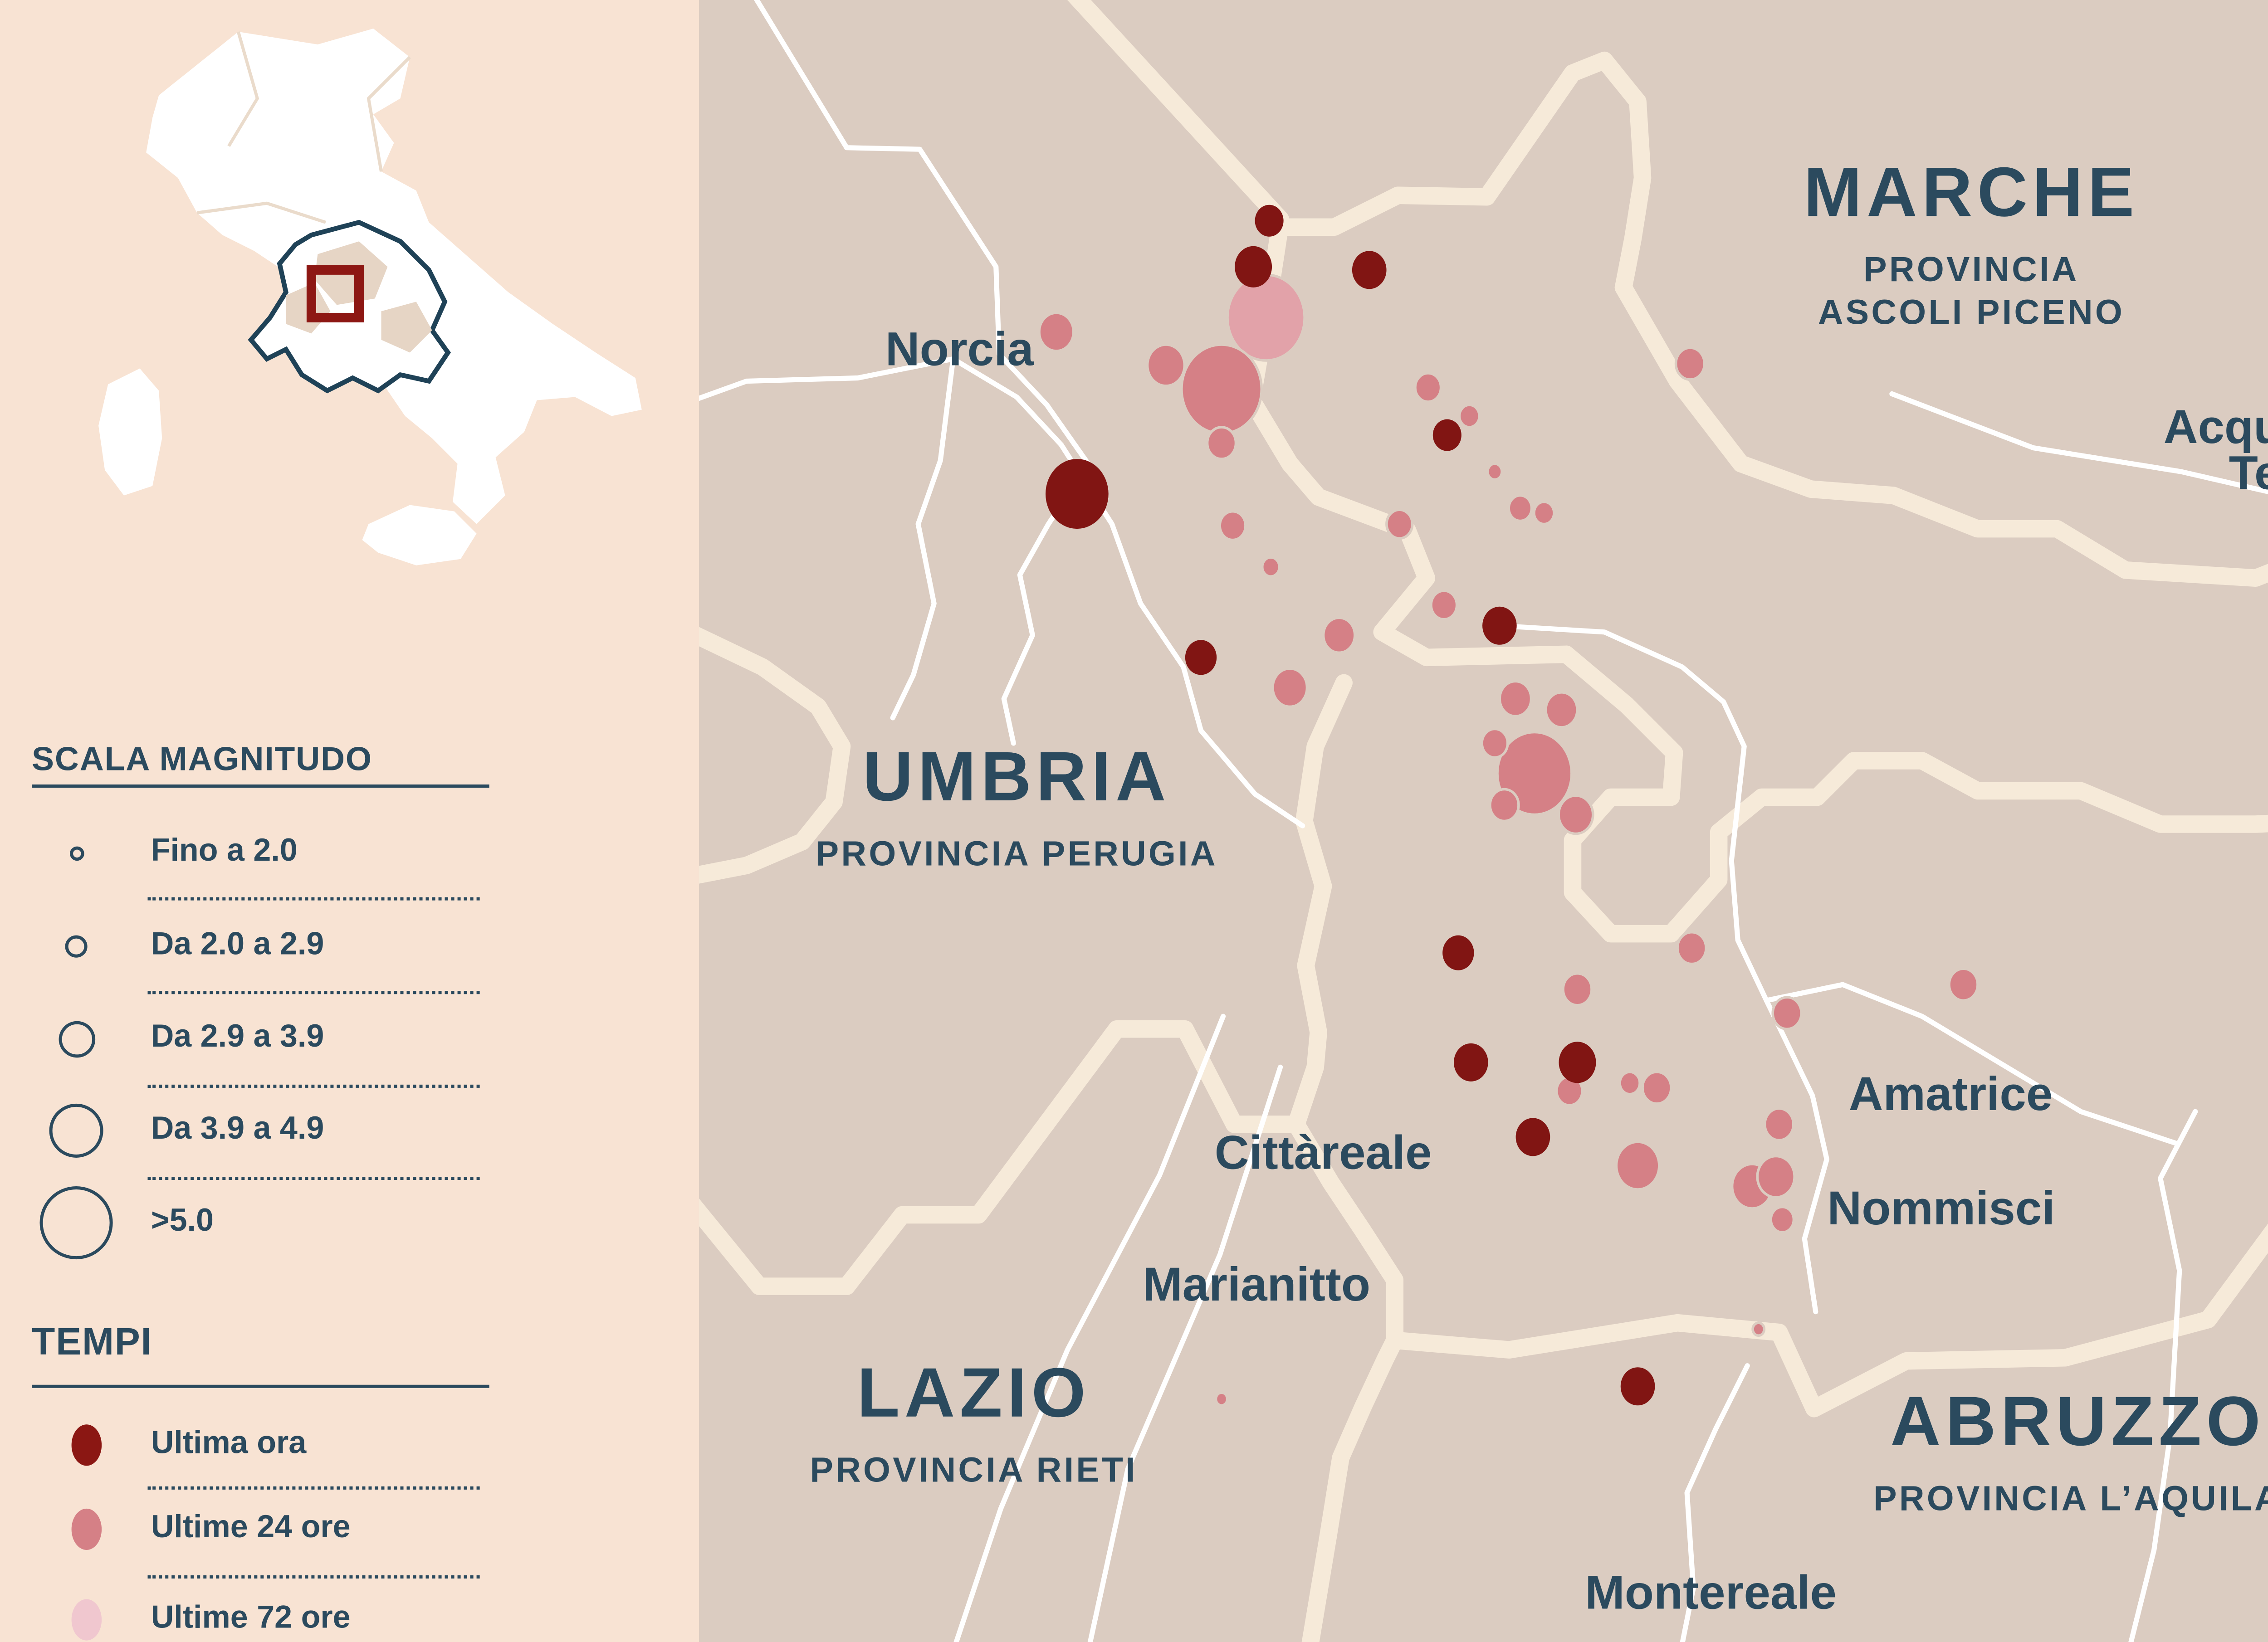 This screenshot has height=1642, width=2268. I want to click on region-label-lazio: LAZIO PROVINCIA RIETI, so click(974, 1425).